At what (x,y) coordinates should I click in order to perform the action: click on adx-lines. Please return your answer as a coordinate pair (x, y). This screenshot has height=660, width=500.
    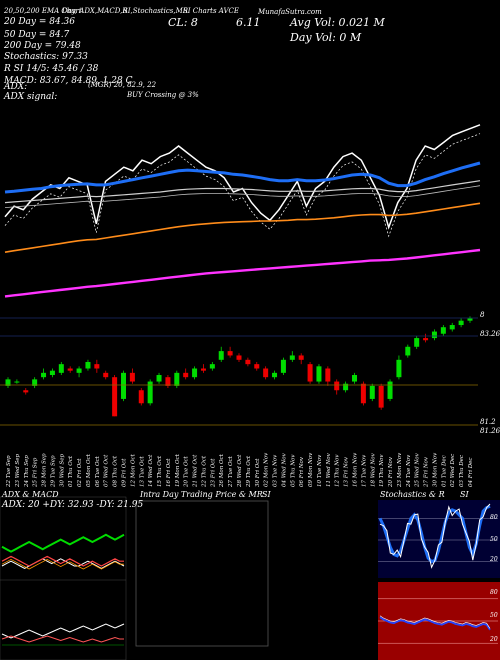
    Looking at the image, I should click on (63, 551).